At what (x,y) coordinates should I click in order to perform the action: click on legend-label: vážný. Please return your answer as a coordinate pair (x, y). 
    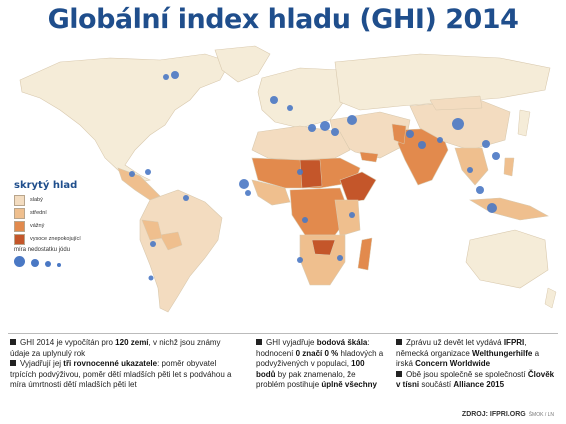
    Looking at the image, I should click on (37, 226).